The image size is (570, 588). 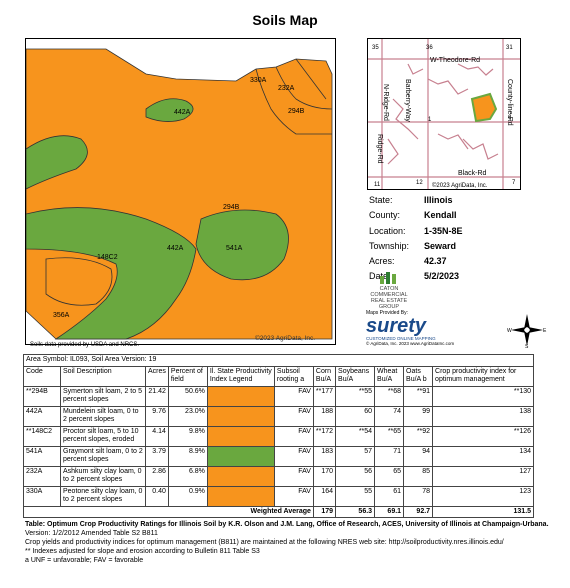 What do you see at coordinates (382, 261) in the screenshot?
I see `info-key: Acres:` at bounding box center [382, 261].